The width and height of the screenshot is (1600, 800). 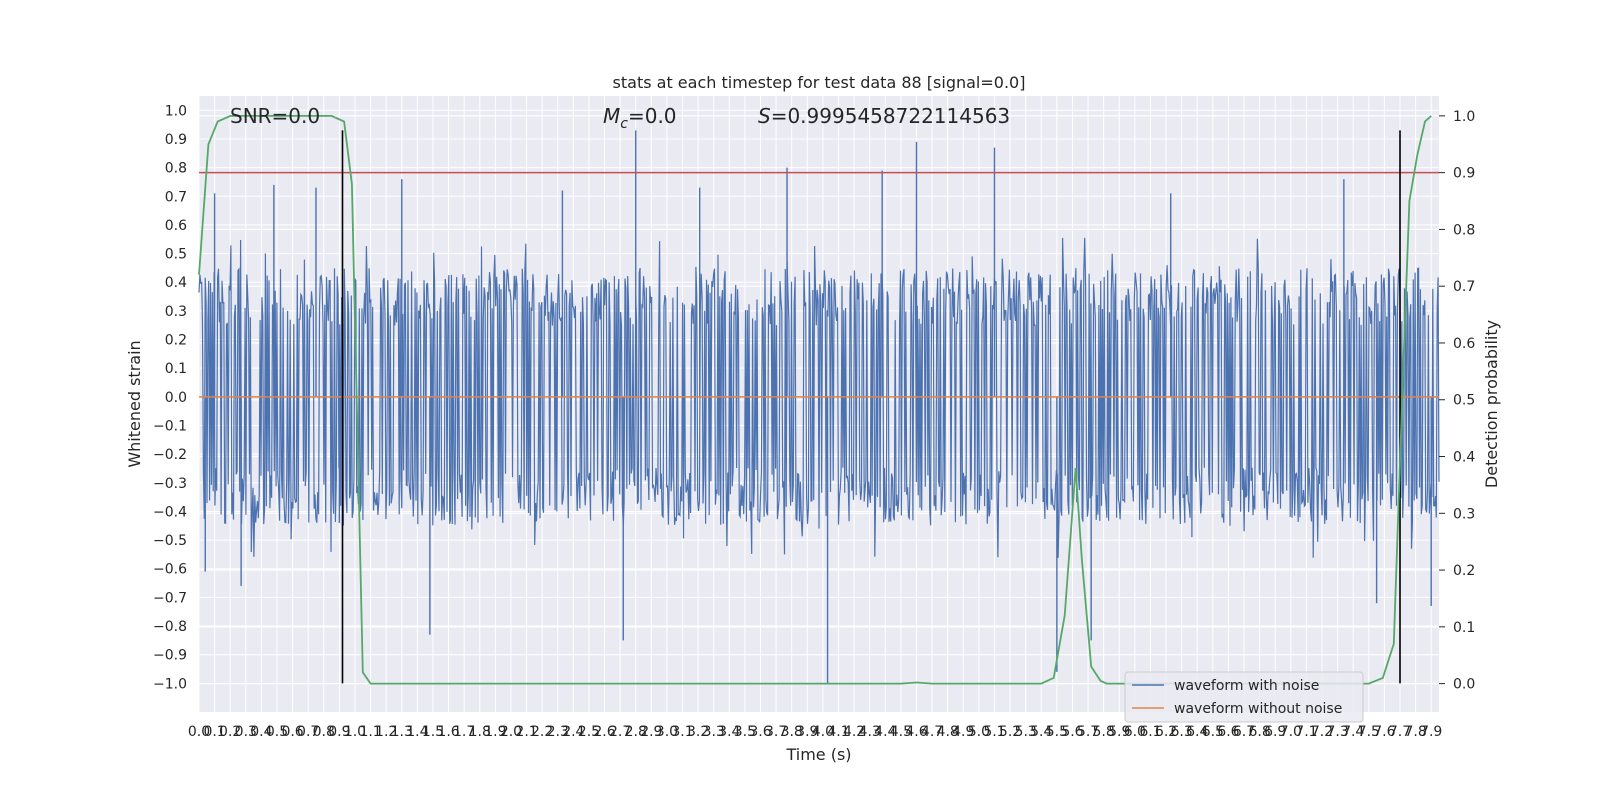 I want to click on y-tick-label: −0.5, so click(x=170, y=541).